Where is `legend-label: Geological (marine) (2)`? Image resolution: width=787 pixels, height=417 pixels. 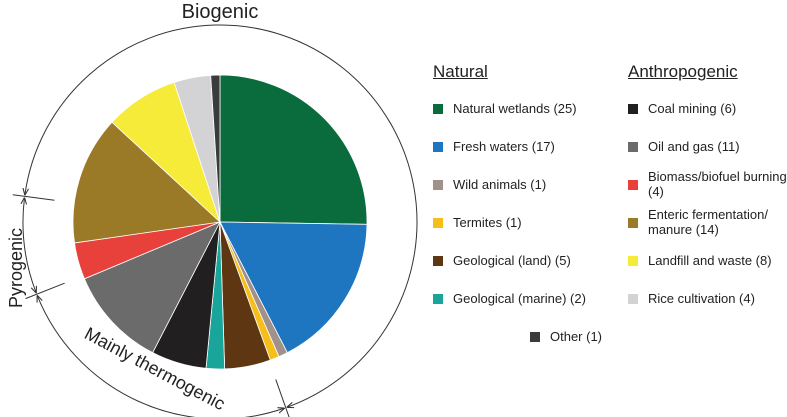
legend-label: Geological (marine) (2) is located at coordinates (519, 298).